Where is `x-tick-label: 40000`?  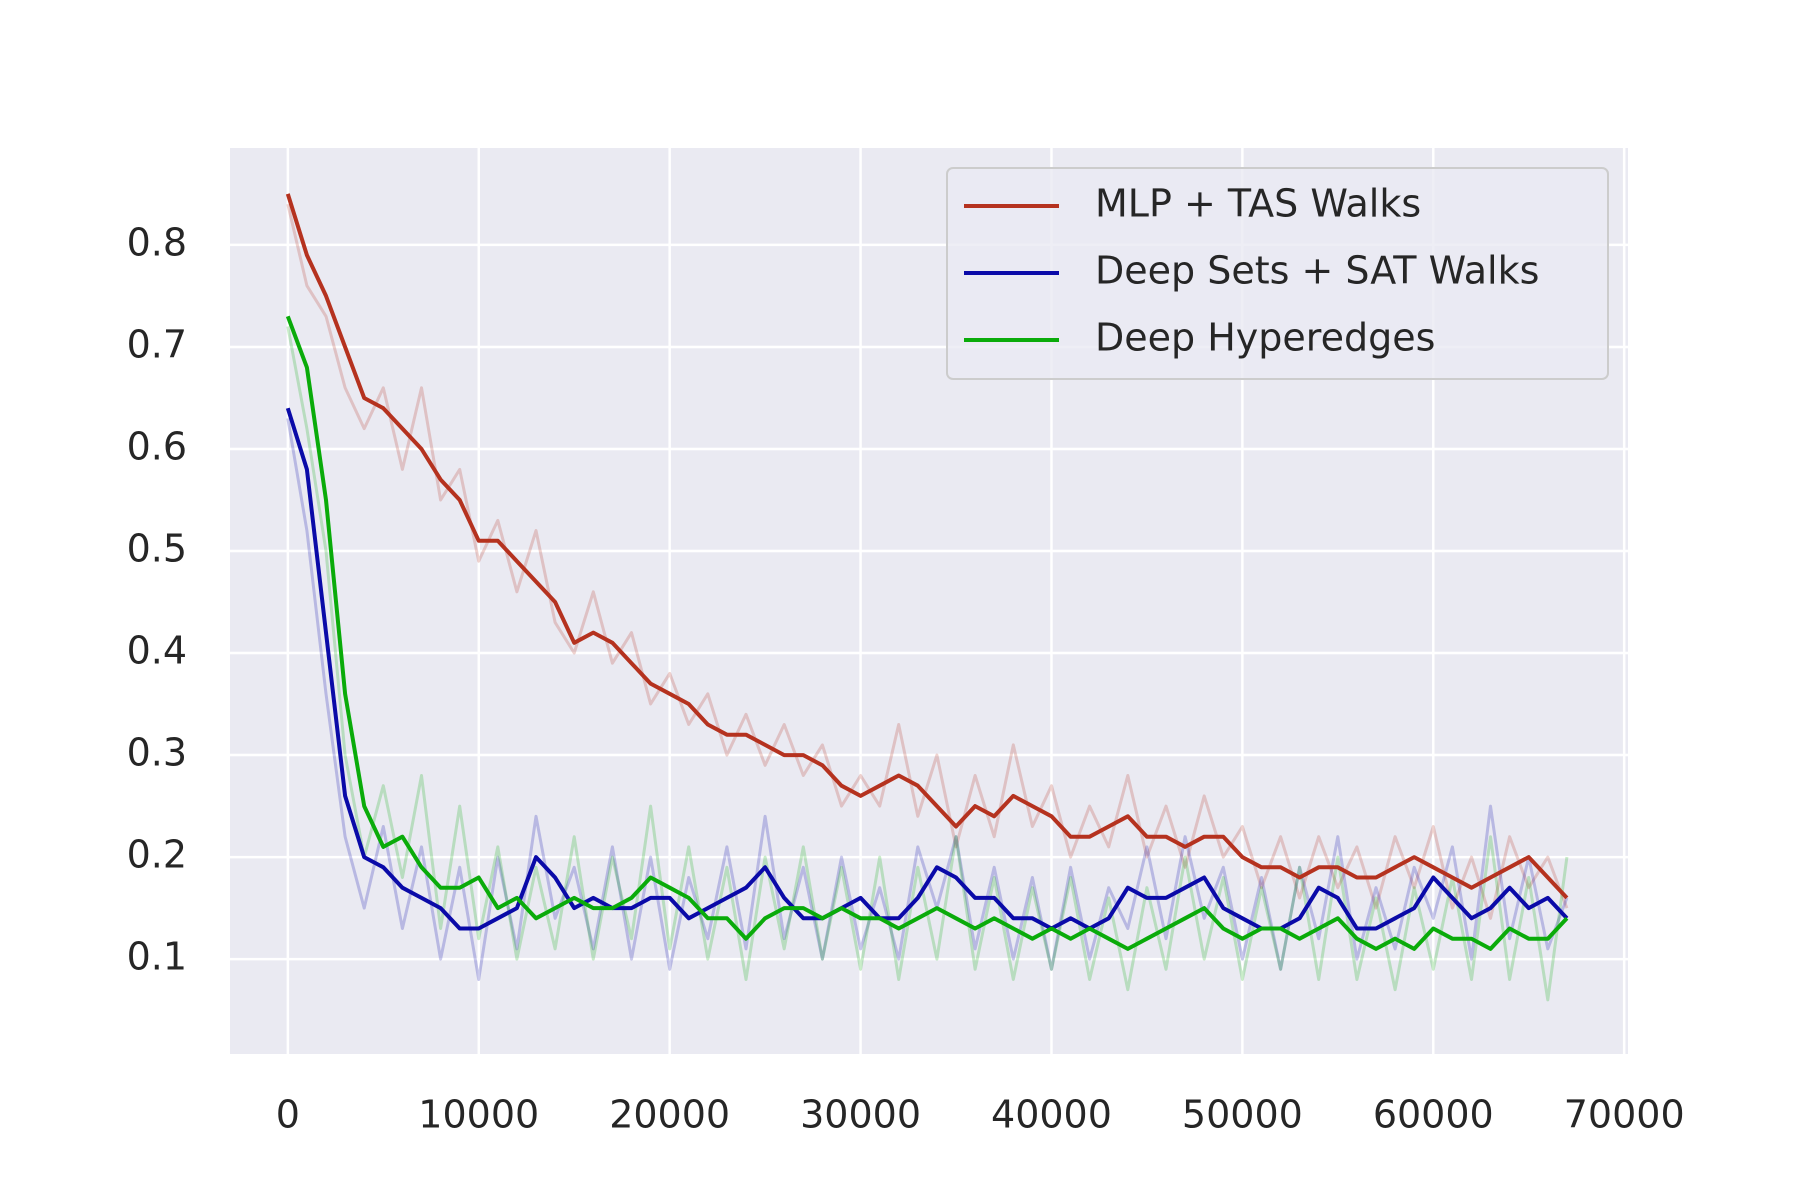 x-tick-label: 40000 is located at coordinates (1051, 1115).